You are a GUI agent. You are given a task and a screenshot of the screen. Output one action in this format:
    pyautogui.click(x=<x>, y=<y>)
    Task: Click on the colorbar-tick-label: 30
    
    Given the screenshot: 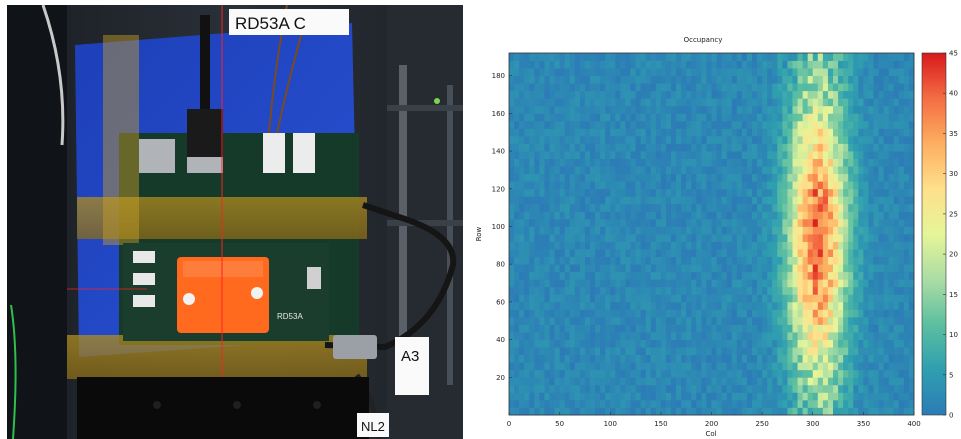 What is the action you would take?
    pyautogui.click(x=953, y=174)
    